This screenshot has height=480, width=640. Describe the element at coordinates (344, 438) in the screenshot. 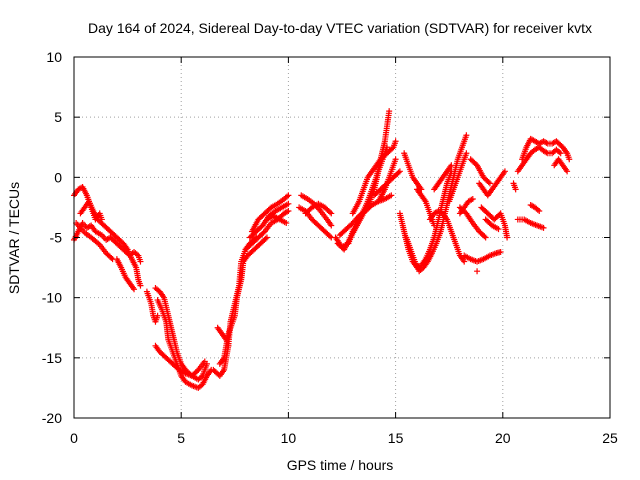

I see `x-tick-labels: 0 5 10 15 20 25` at that location.